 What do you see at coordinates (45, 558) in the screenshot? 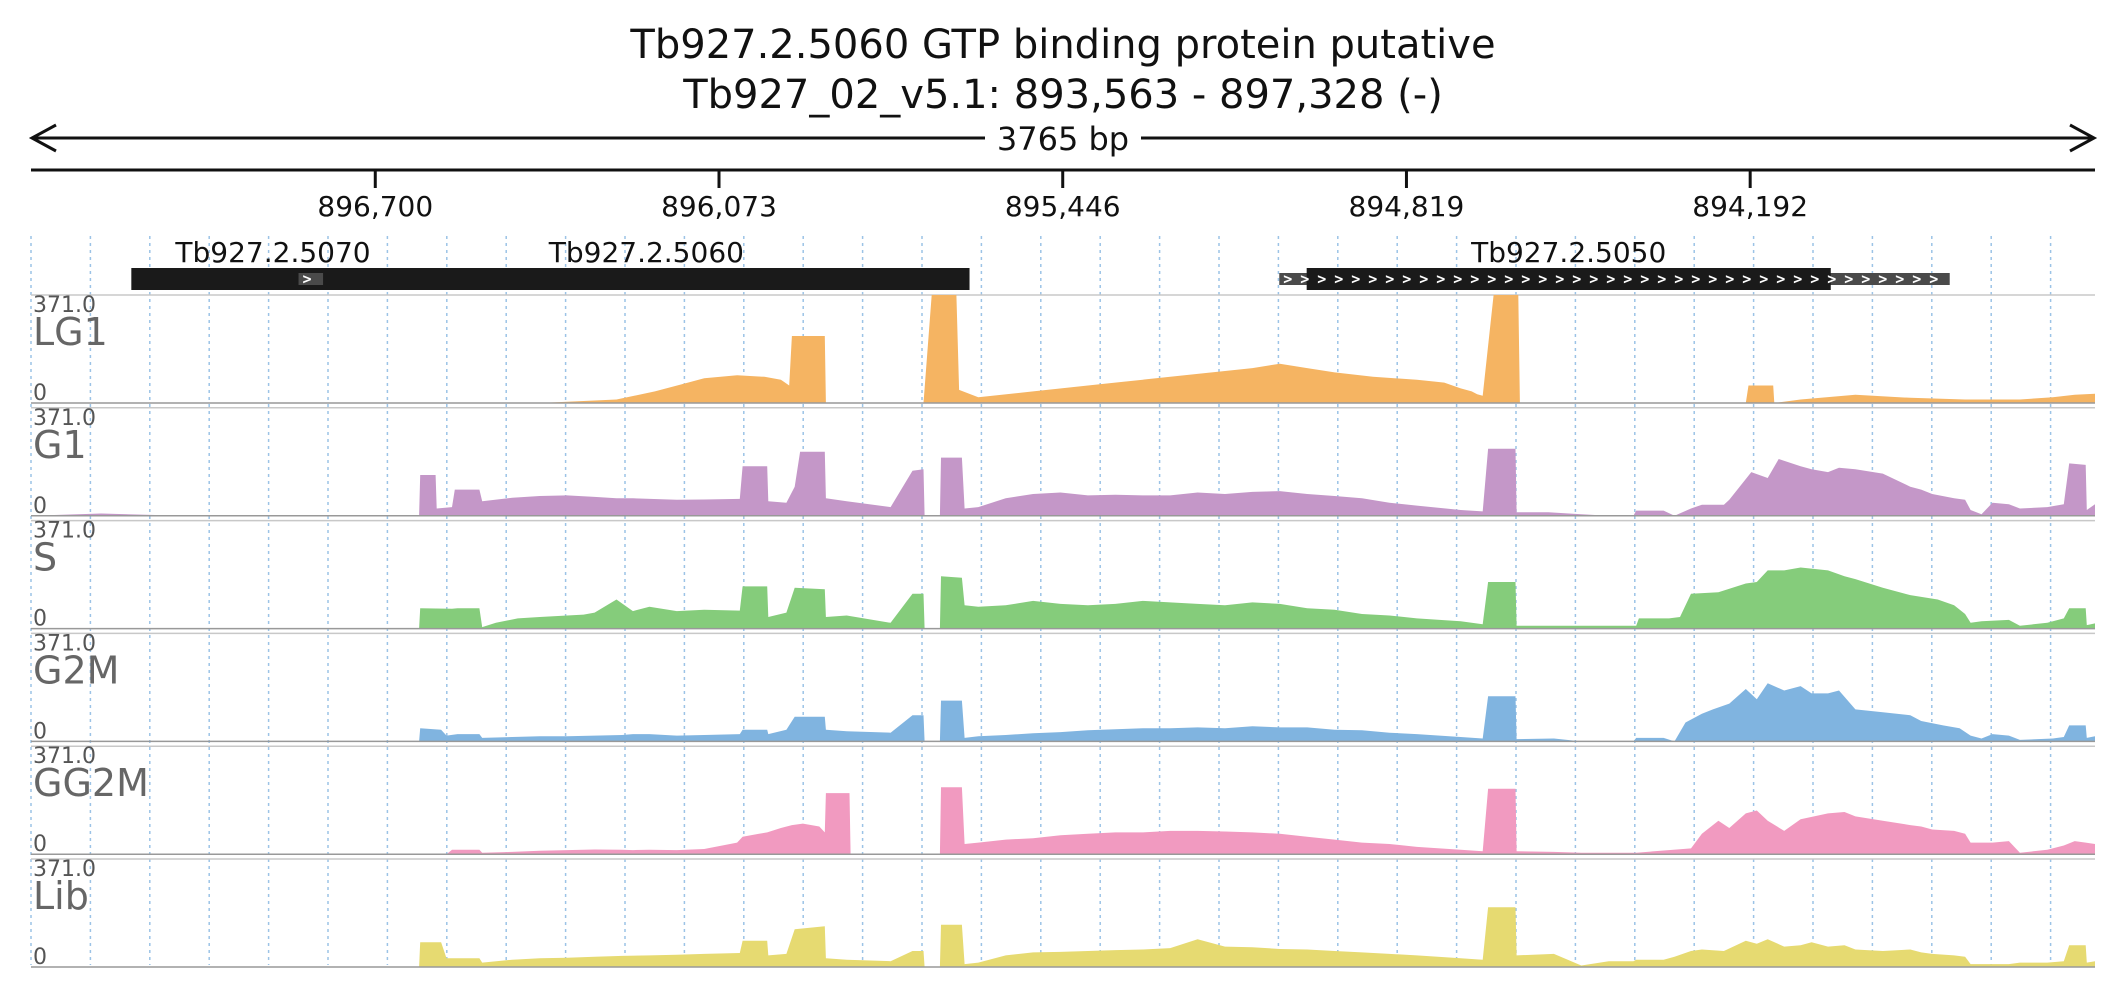
I see `track-name-label: S` at bounding box center [45, 558].